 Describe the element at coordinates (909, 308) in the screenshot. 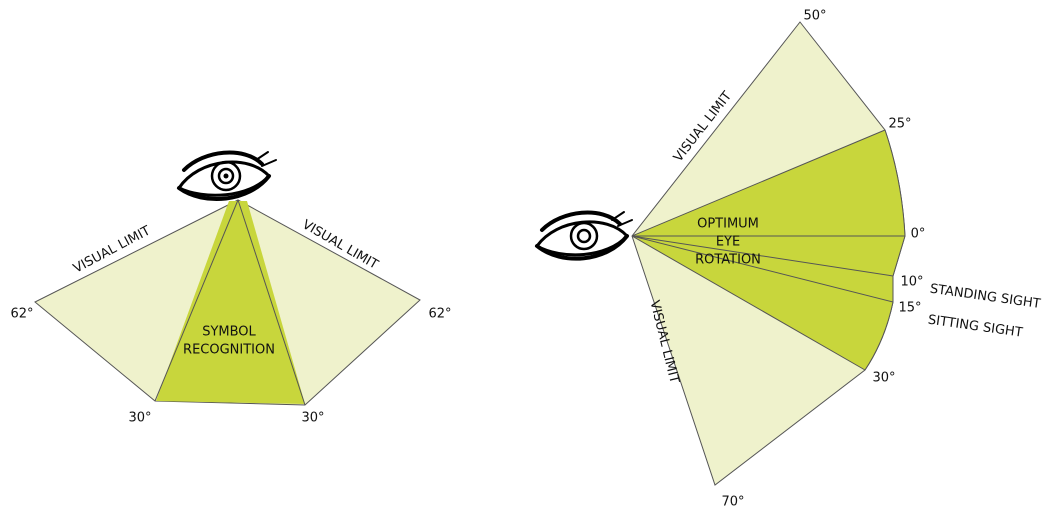

I see `angle-label: 15°` at that location.